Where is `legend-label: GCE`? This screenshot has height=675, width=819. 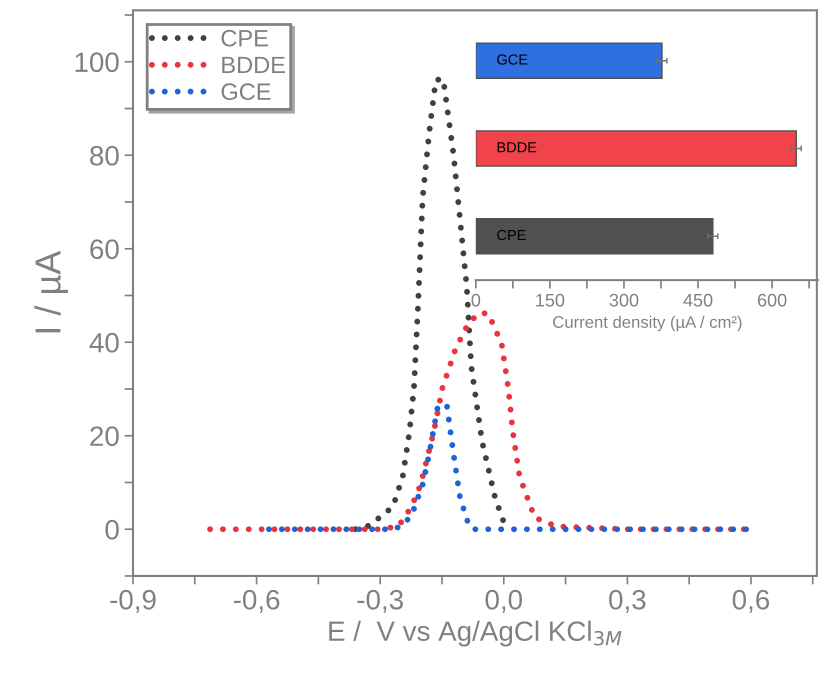
legend-label: GCE is located at coordinates (246, 91).